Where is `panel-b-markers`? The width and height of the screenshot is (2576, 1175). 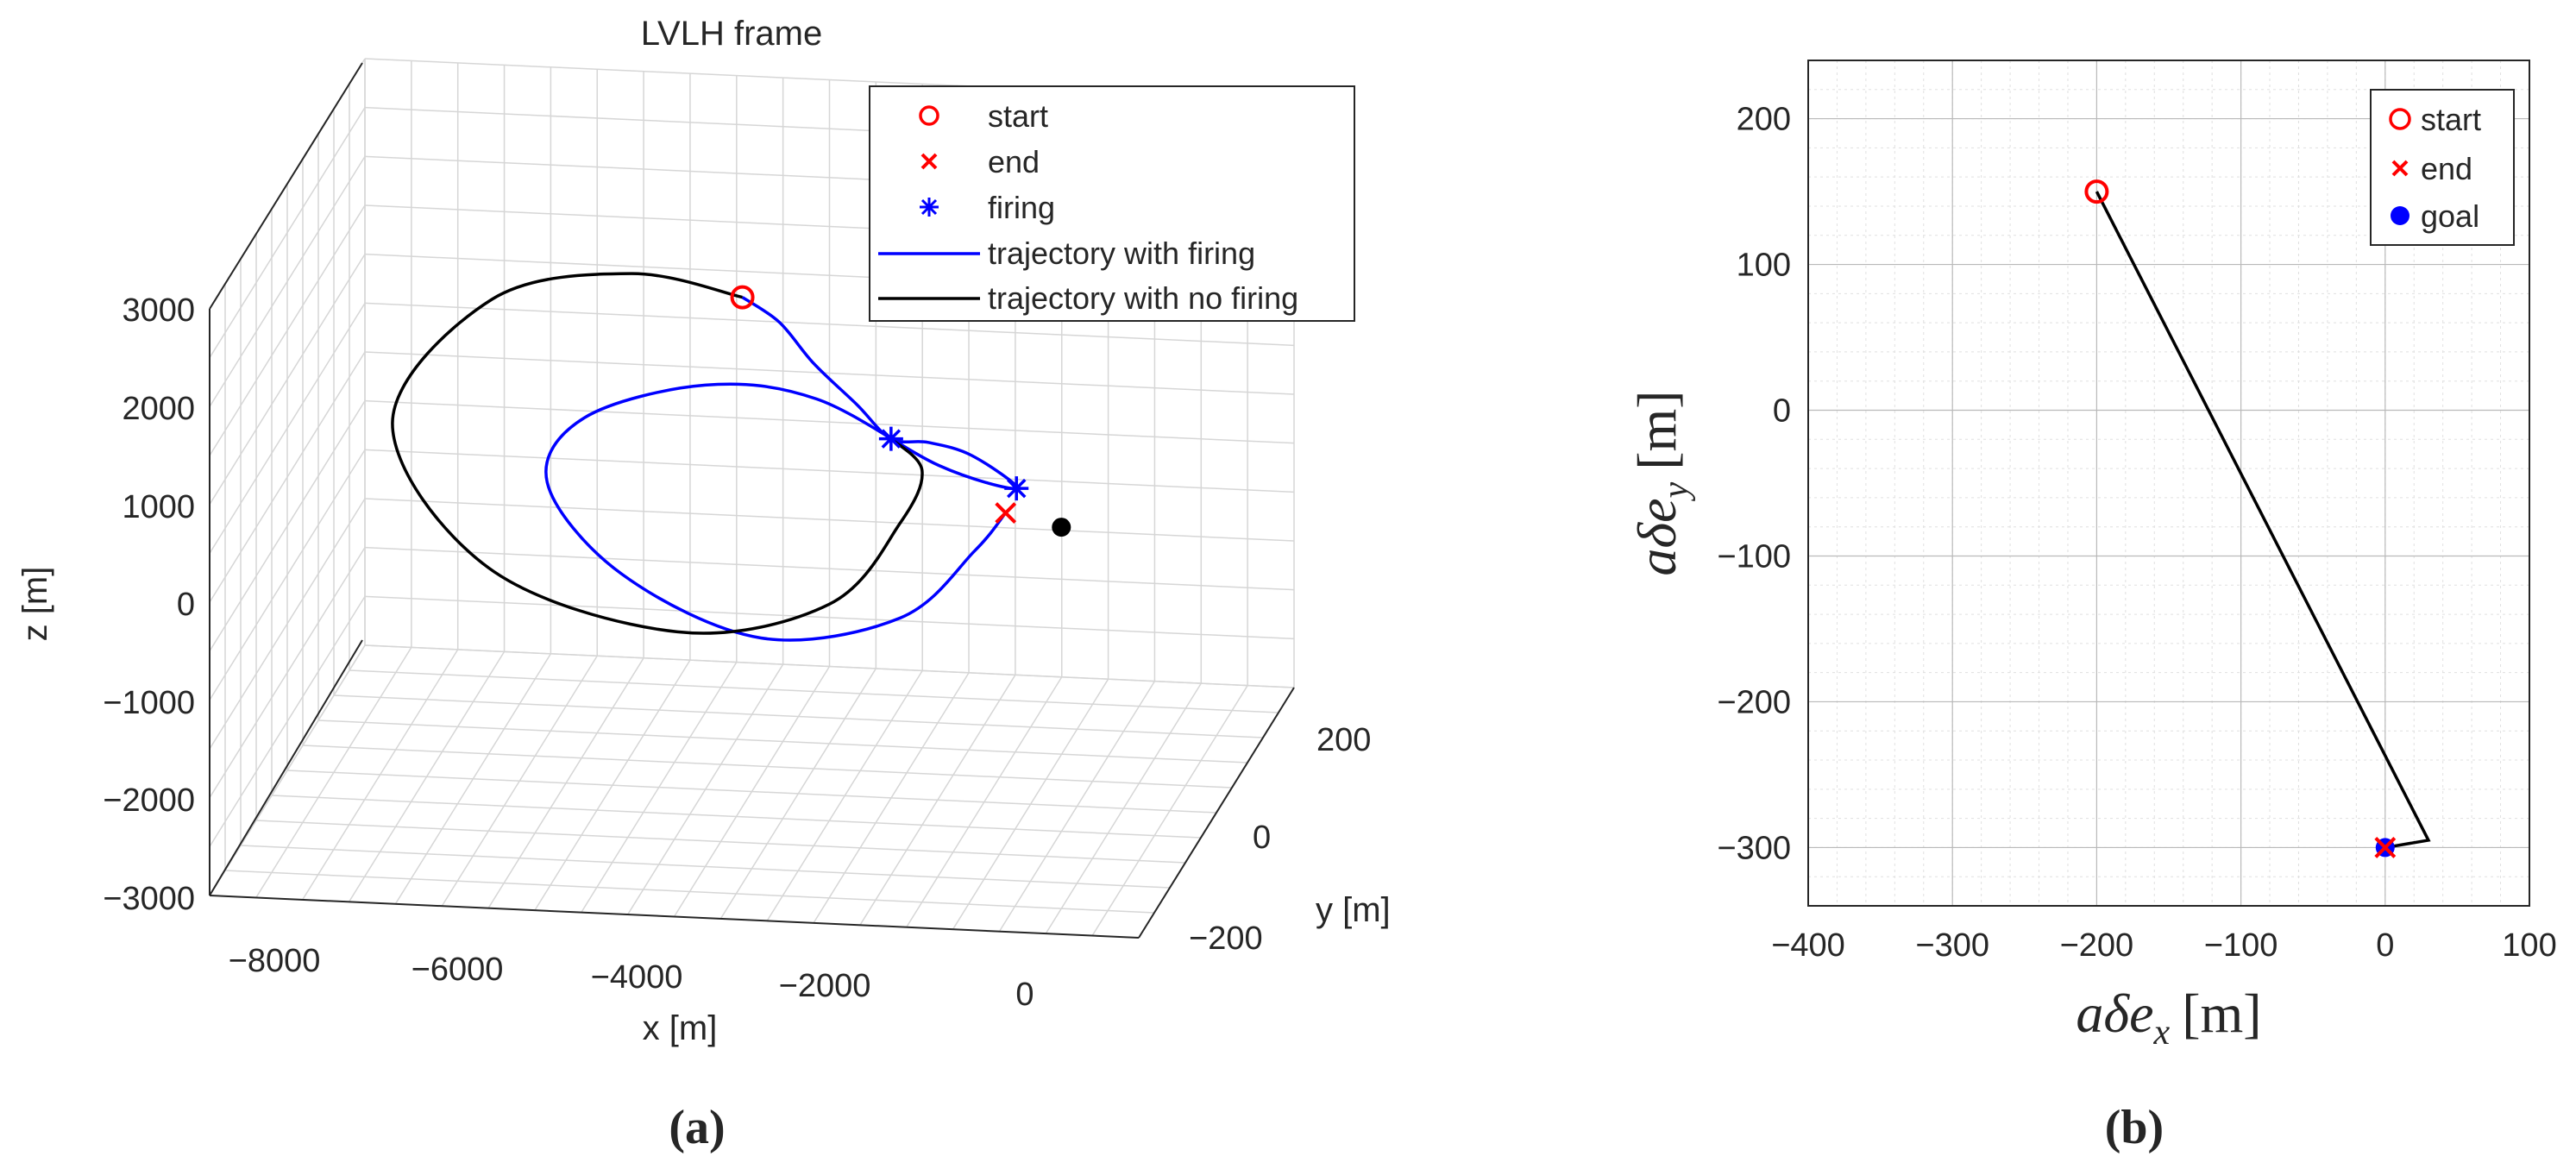
panel-b-markers is located at coordinates (2240, 518).